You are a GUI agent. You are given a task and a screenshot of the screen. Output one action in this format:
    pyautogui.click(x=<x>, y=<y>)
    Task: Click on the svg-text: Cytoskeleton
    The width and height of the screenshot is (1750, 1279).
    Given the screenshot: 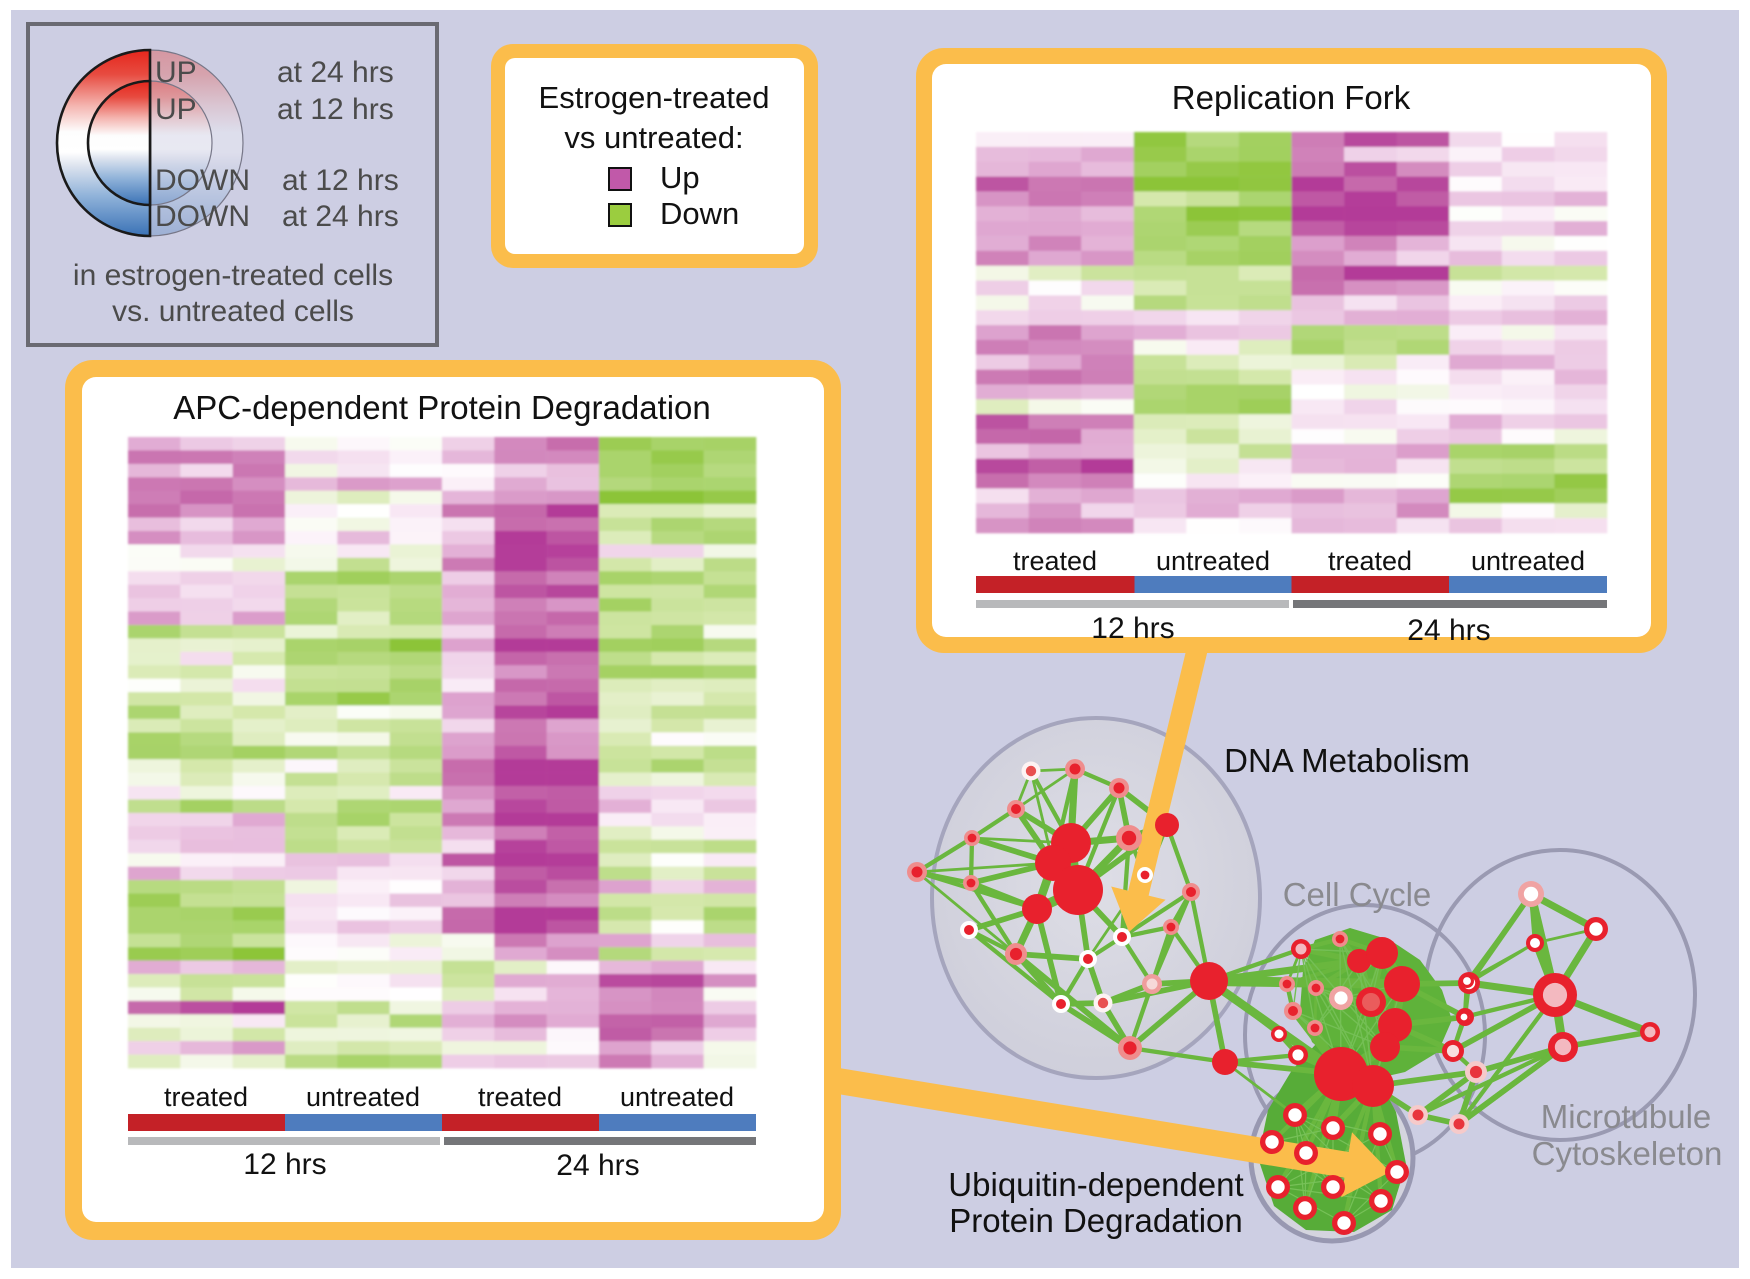 What is the action you would take?
    pyautogui.click(x=1627, y=1153)
    